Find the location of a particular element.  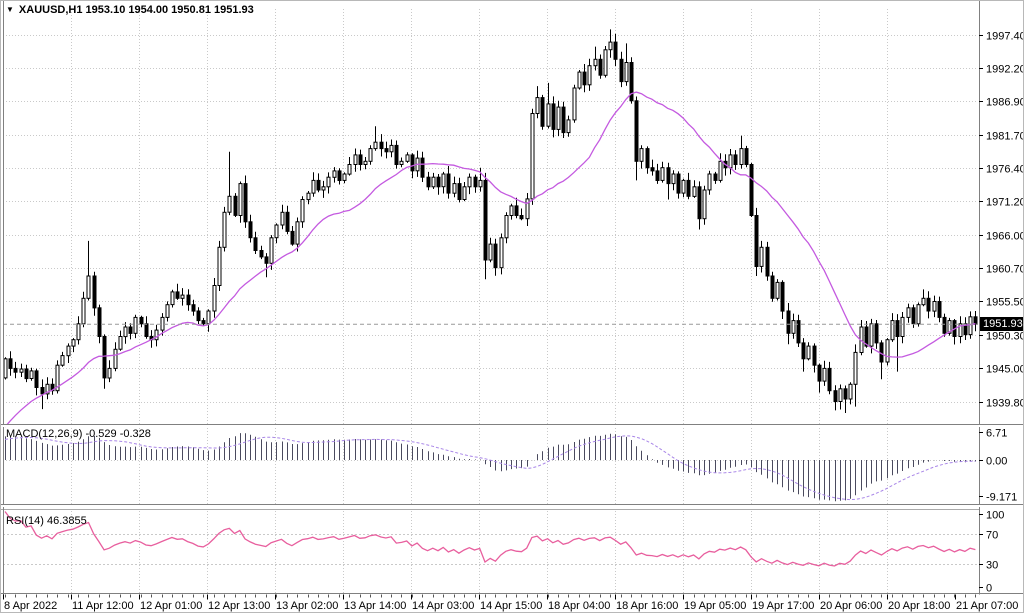

svg-text: 1939.80 is located at coordinates (1005, 404).